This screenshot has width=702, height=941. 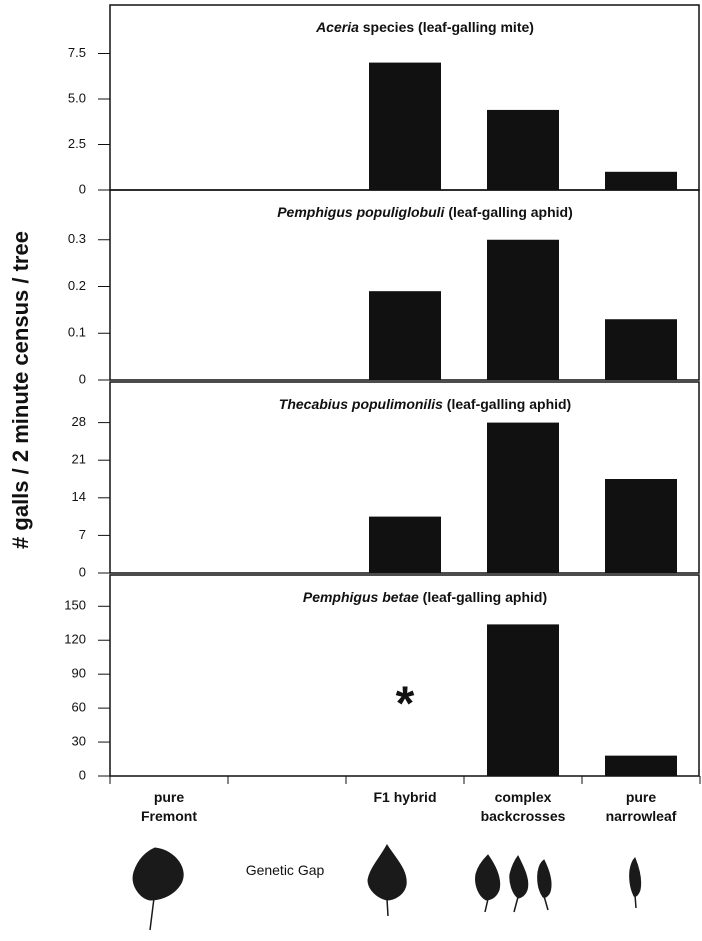 What do you see at coordinates (77, 285) in the screenshot?
I see `y-tick-label: 0.2` at bounding box center [77, 285].